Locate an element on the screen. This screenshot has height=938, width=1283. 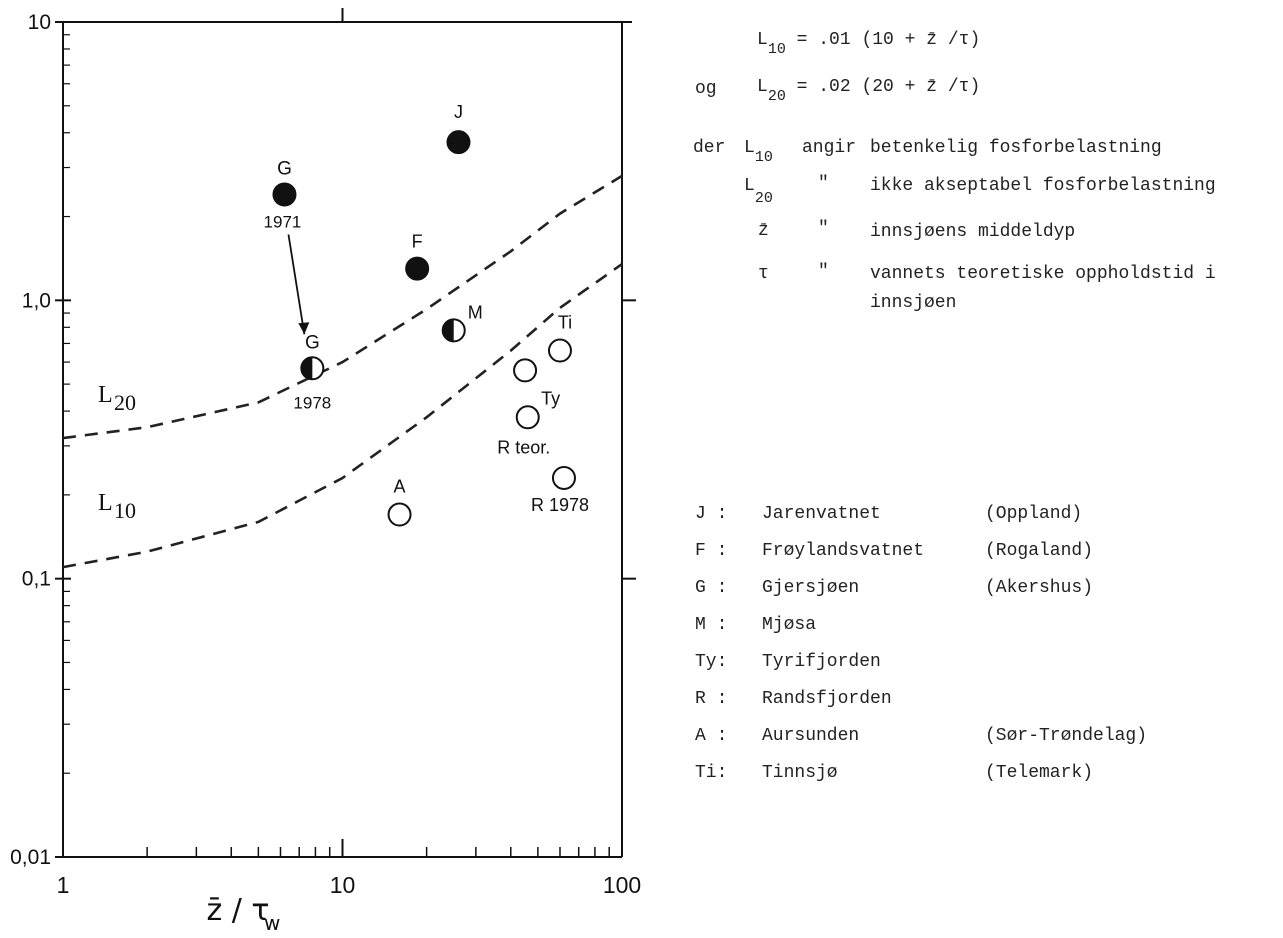
y-tick-label: 10 is located at coordinates (39, 22).